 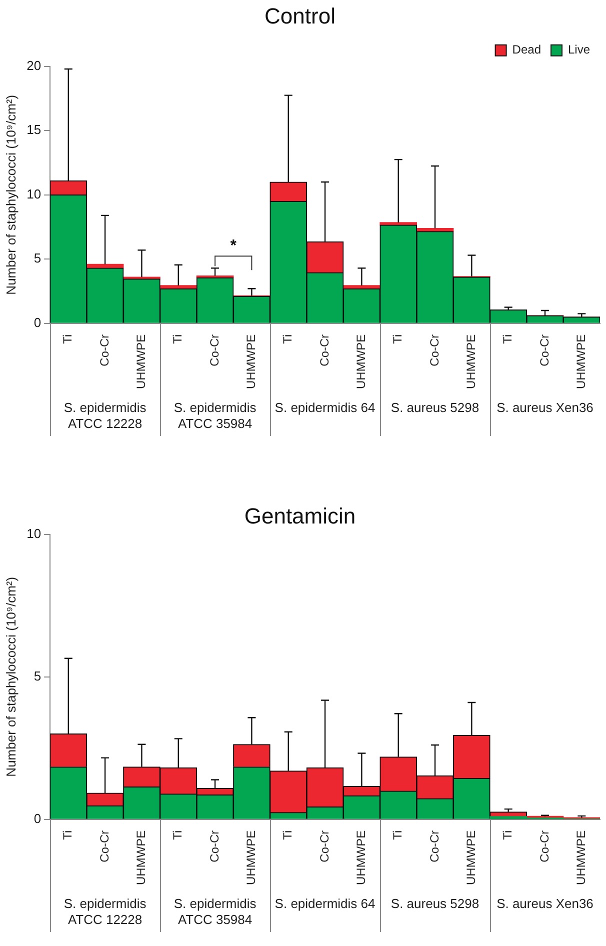 What do you see at coordinates (579, 49) in the screenshot?
I see `legend-label: Live` at bounding box center [579, 49].